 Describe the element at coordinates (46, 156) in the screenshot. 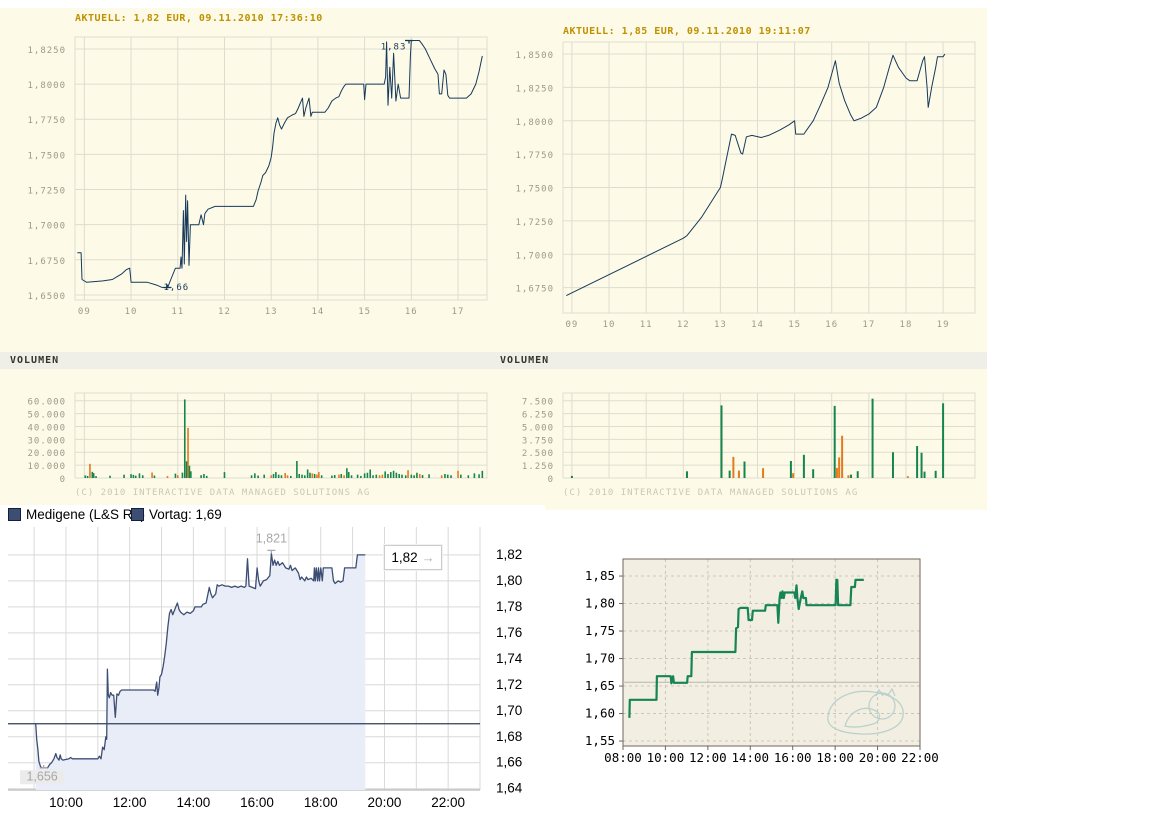

I see `y-tick-label: 1,7500` at that location.